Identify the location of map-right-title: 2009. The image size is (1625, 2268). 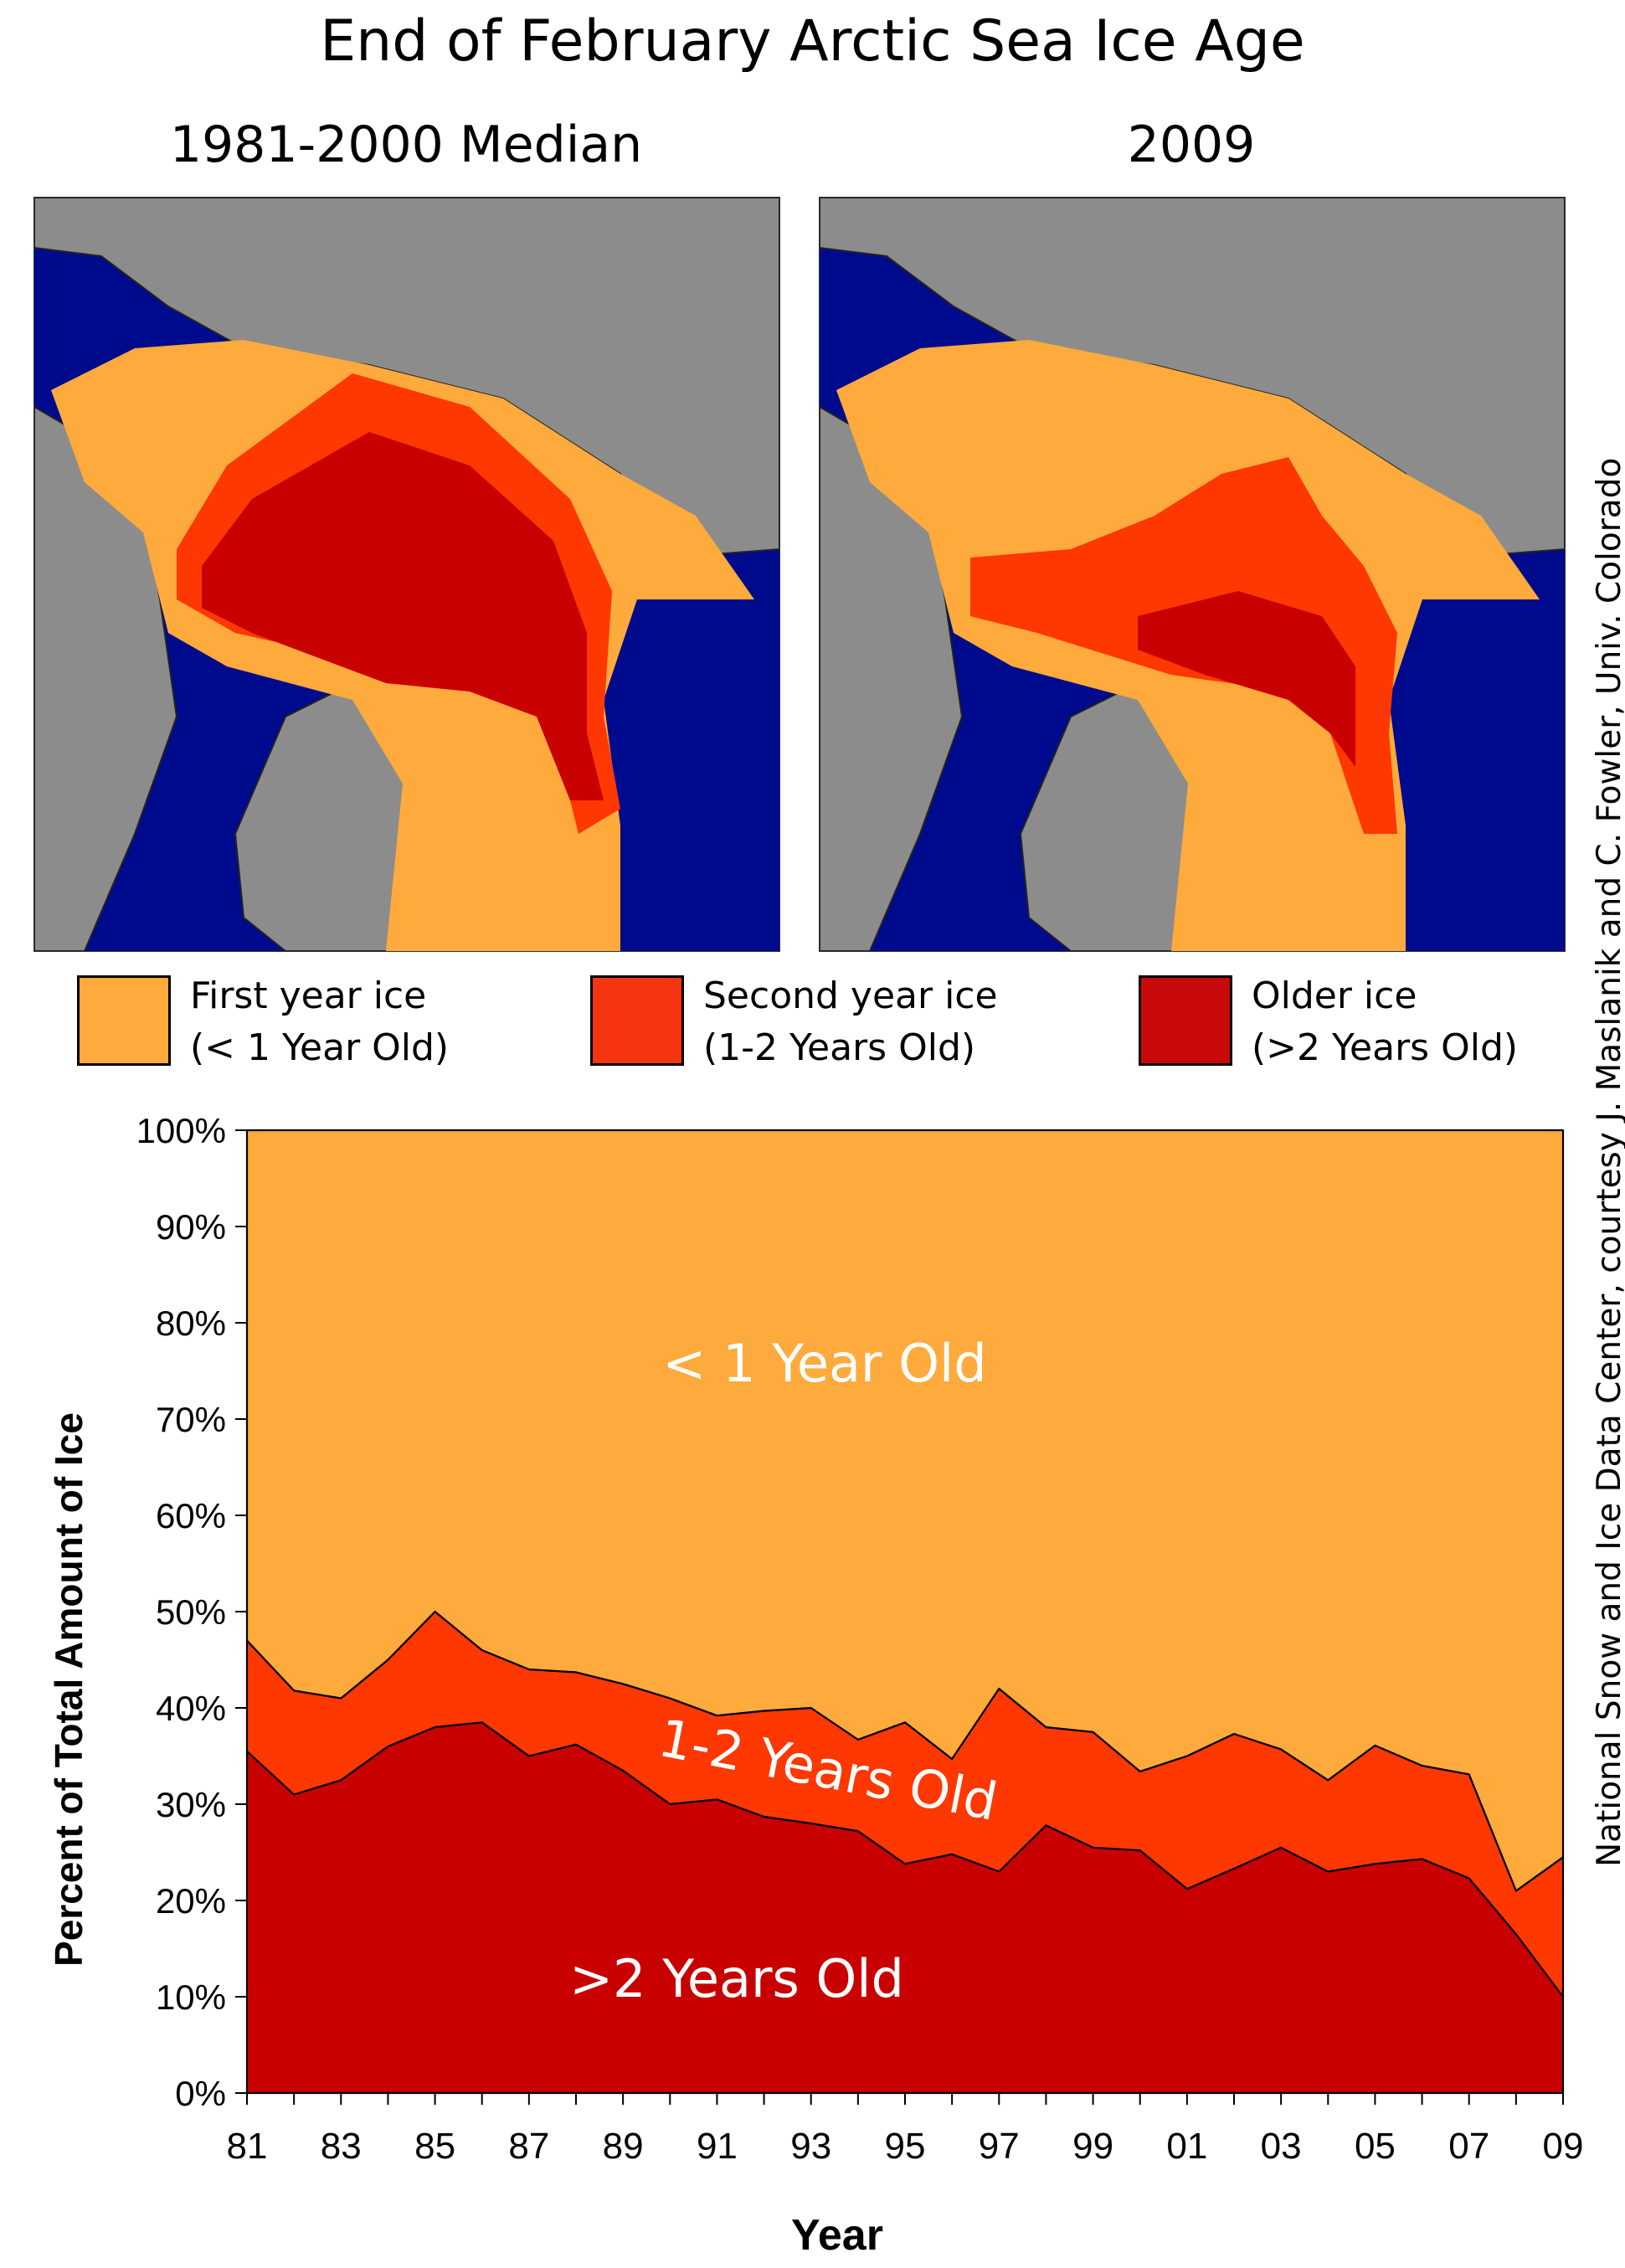
(1191, 145).